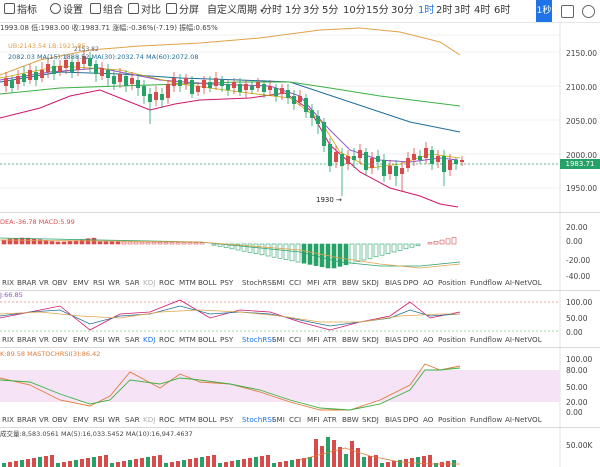 Image resolution: width=600 pixels, height=467 pixels. Describe the element at coordinates (106, 11) in the screenshot. I see `combo-button: 组合` at that location.